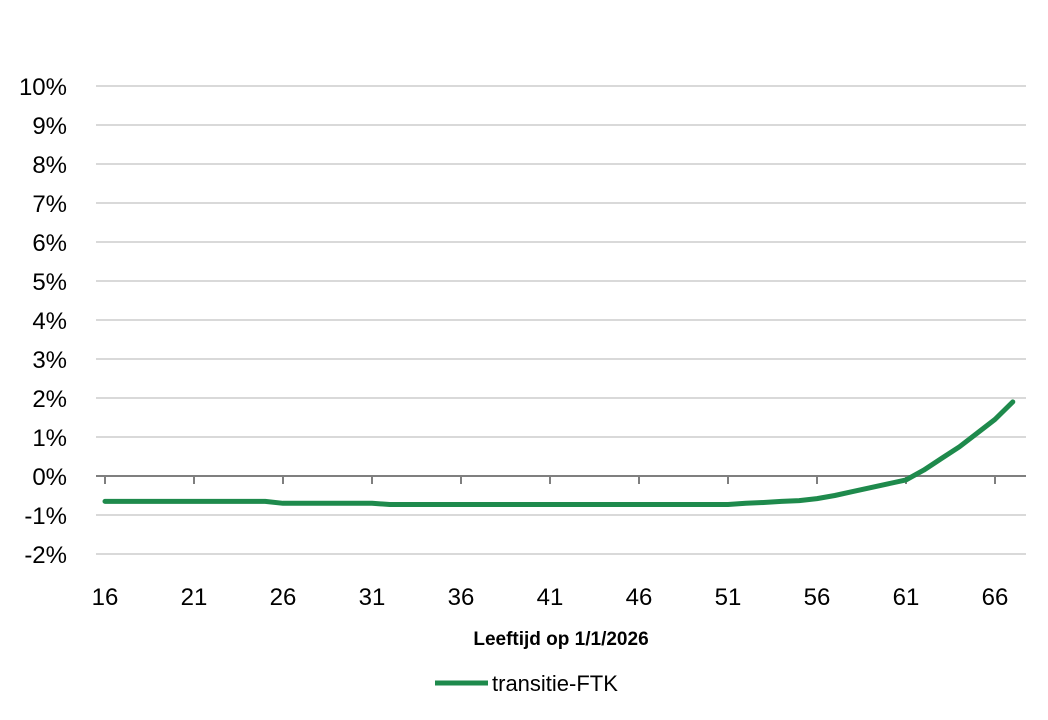 The width and height of the screenshot is (1048, 720). What do you see at coordinates (49, 282) in the screenshot?
I see `y-tick-label: 5%` at bounding box center [49, 282].